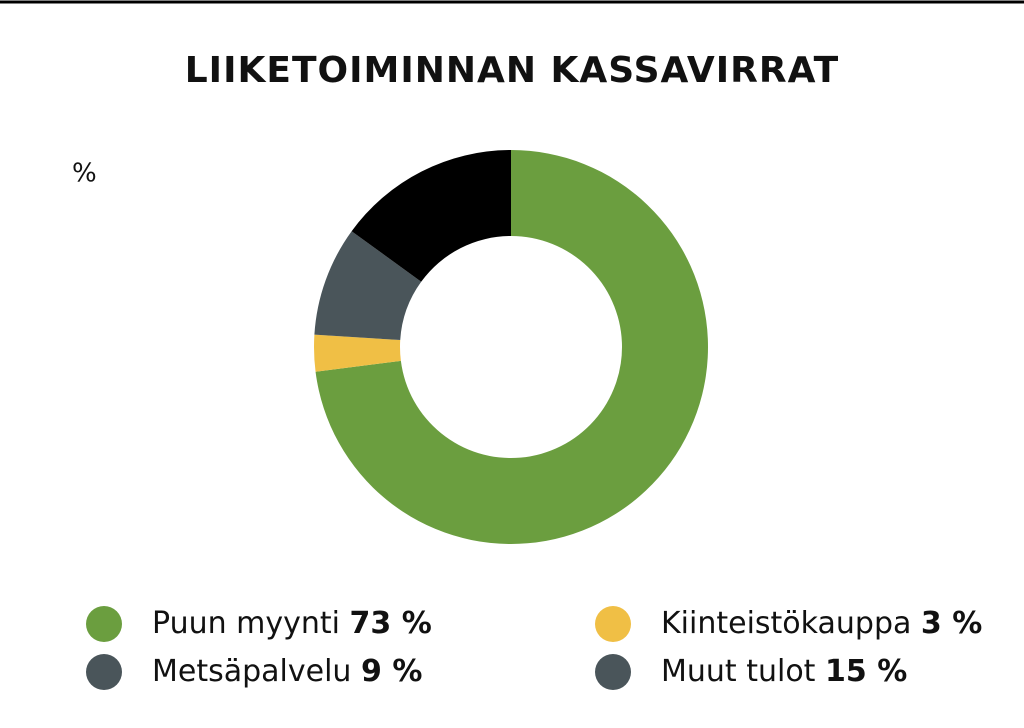  Describe the element at coordinates (251, 671) in the screenshot. I see `legend-name: Metsäpalvelu` at that location.